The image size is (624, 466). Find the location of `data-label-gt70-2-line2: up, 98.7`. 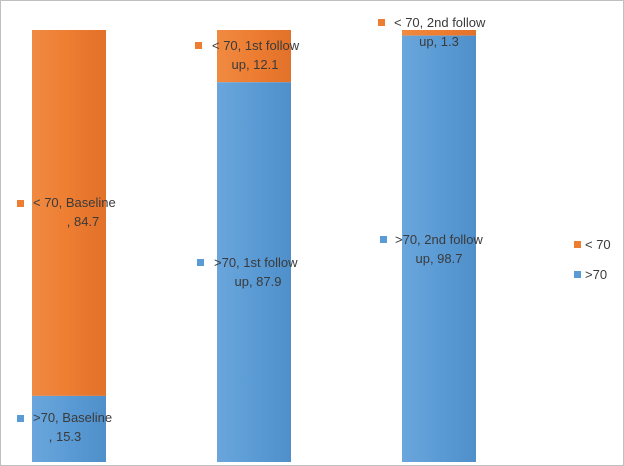

data-label-gt70-2-line2: up, 98.7 is located at coordinates (439, 258).